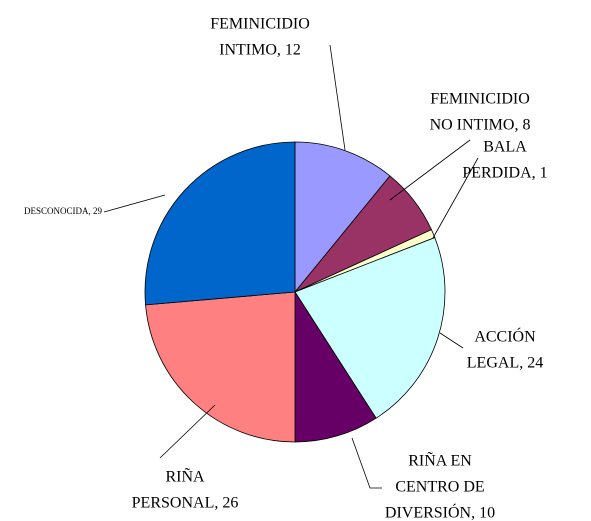 The image size is (591, 521). What do you see at coordinates (440, 461) in the screenshot?
I see `data-label: RIÑA EN` at bounding box center [440, 461].